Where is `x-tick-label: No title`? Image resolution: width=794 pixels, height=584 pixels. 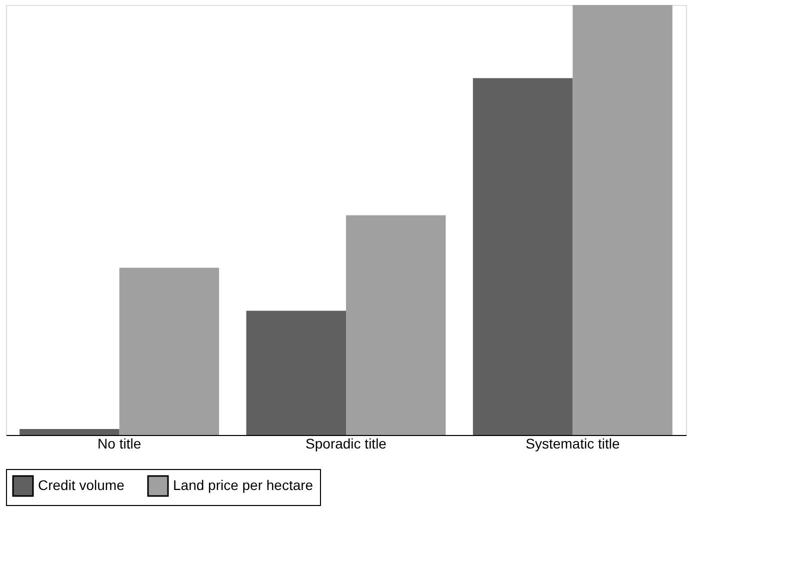
x-tick-label: No title is located at coordinates (120, 444).